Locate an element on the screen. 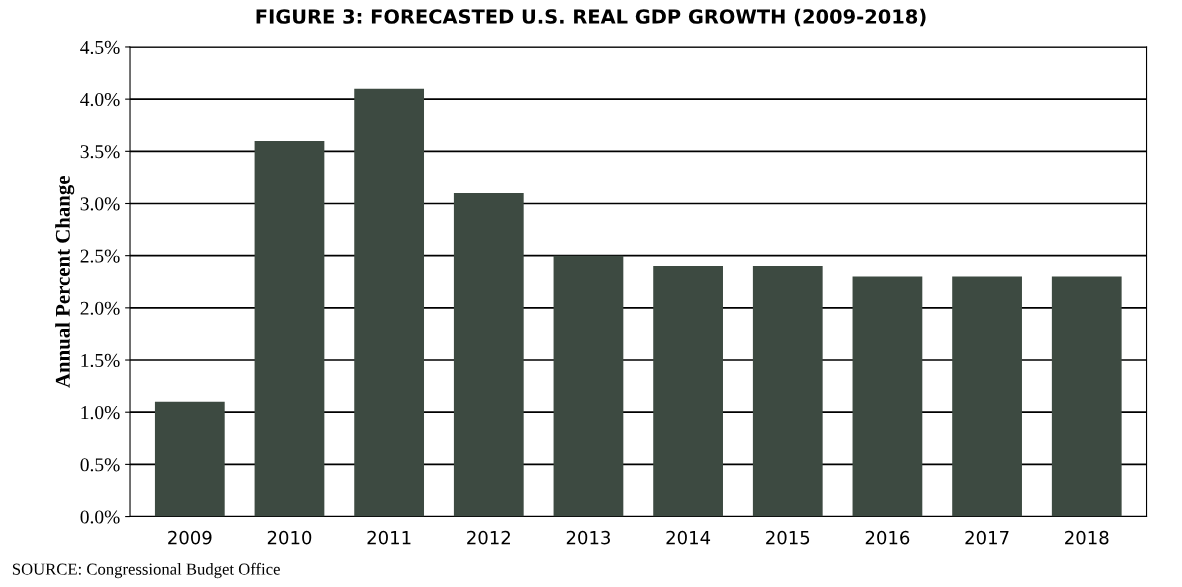 Image resolution: width=1182 pixels, height=587 pixels. y-tick-label: 3.0% is located at coordinates (100, 204).